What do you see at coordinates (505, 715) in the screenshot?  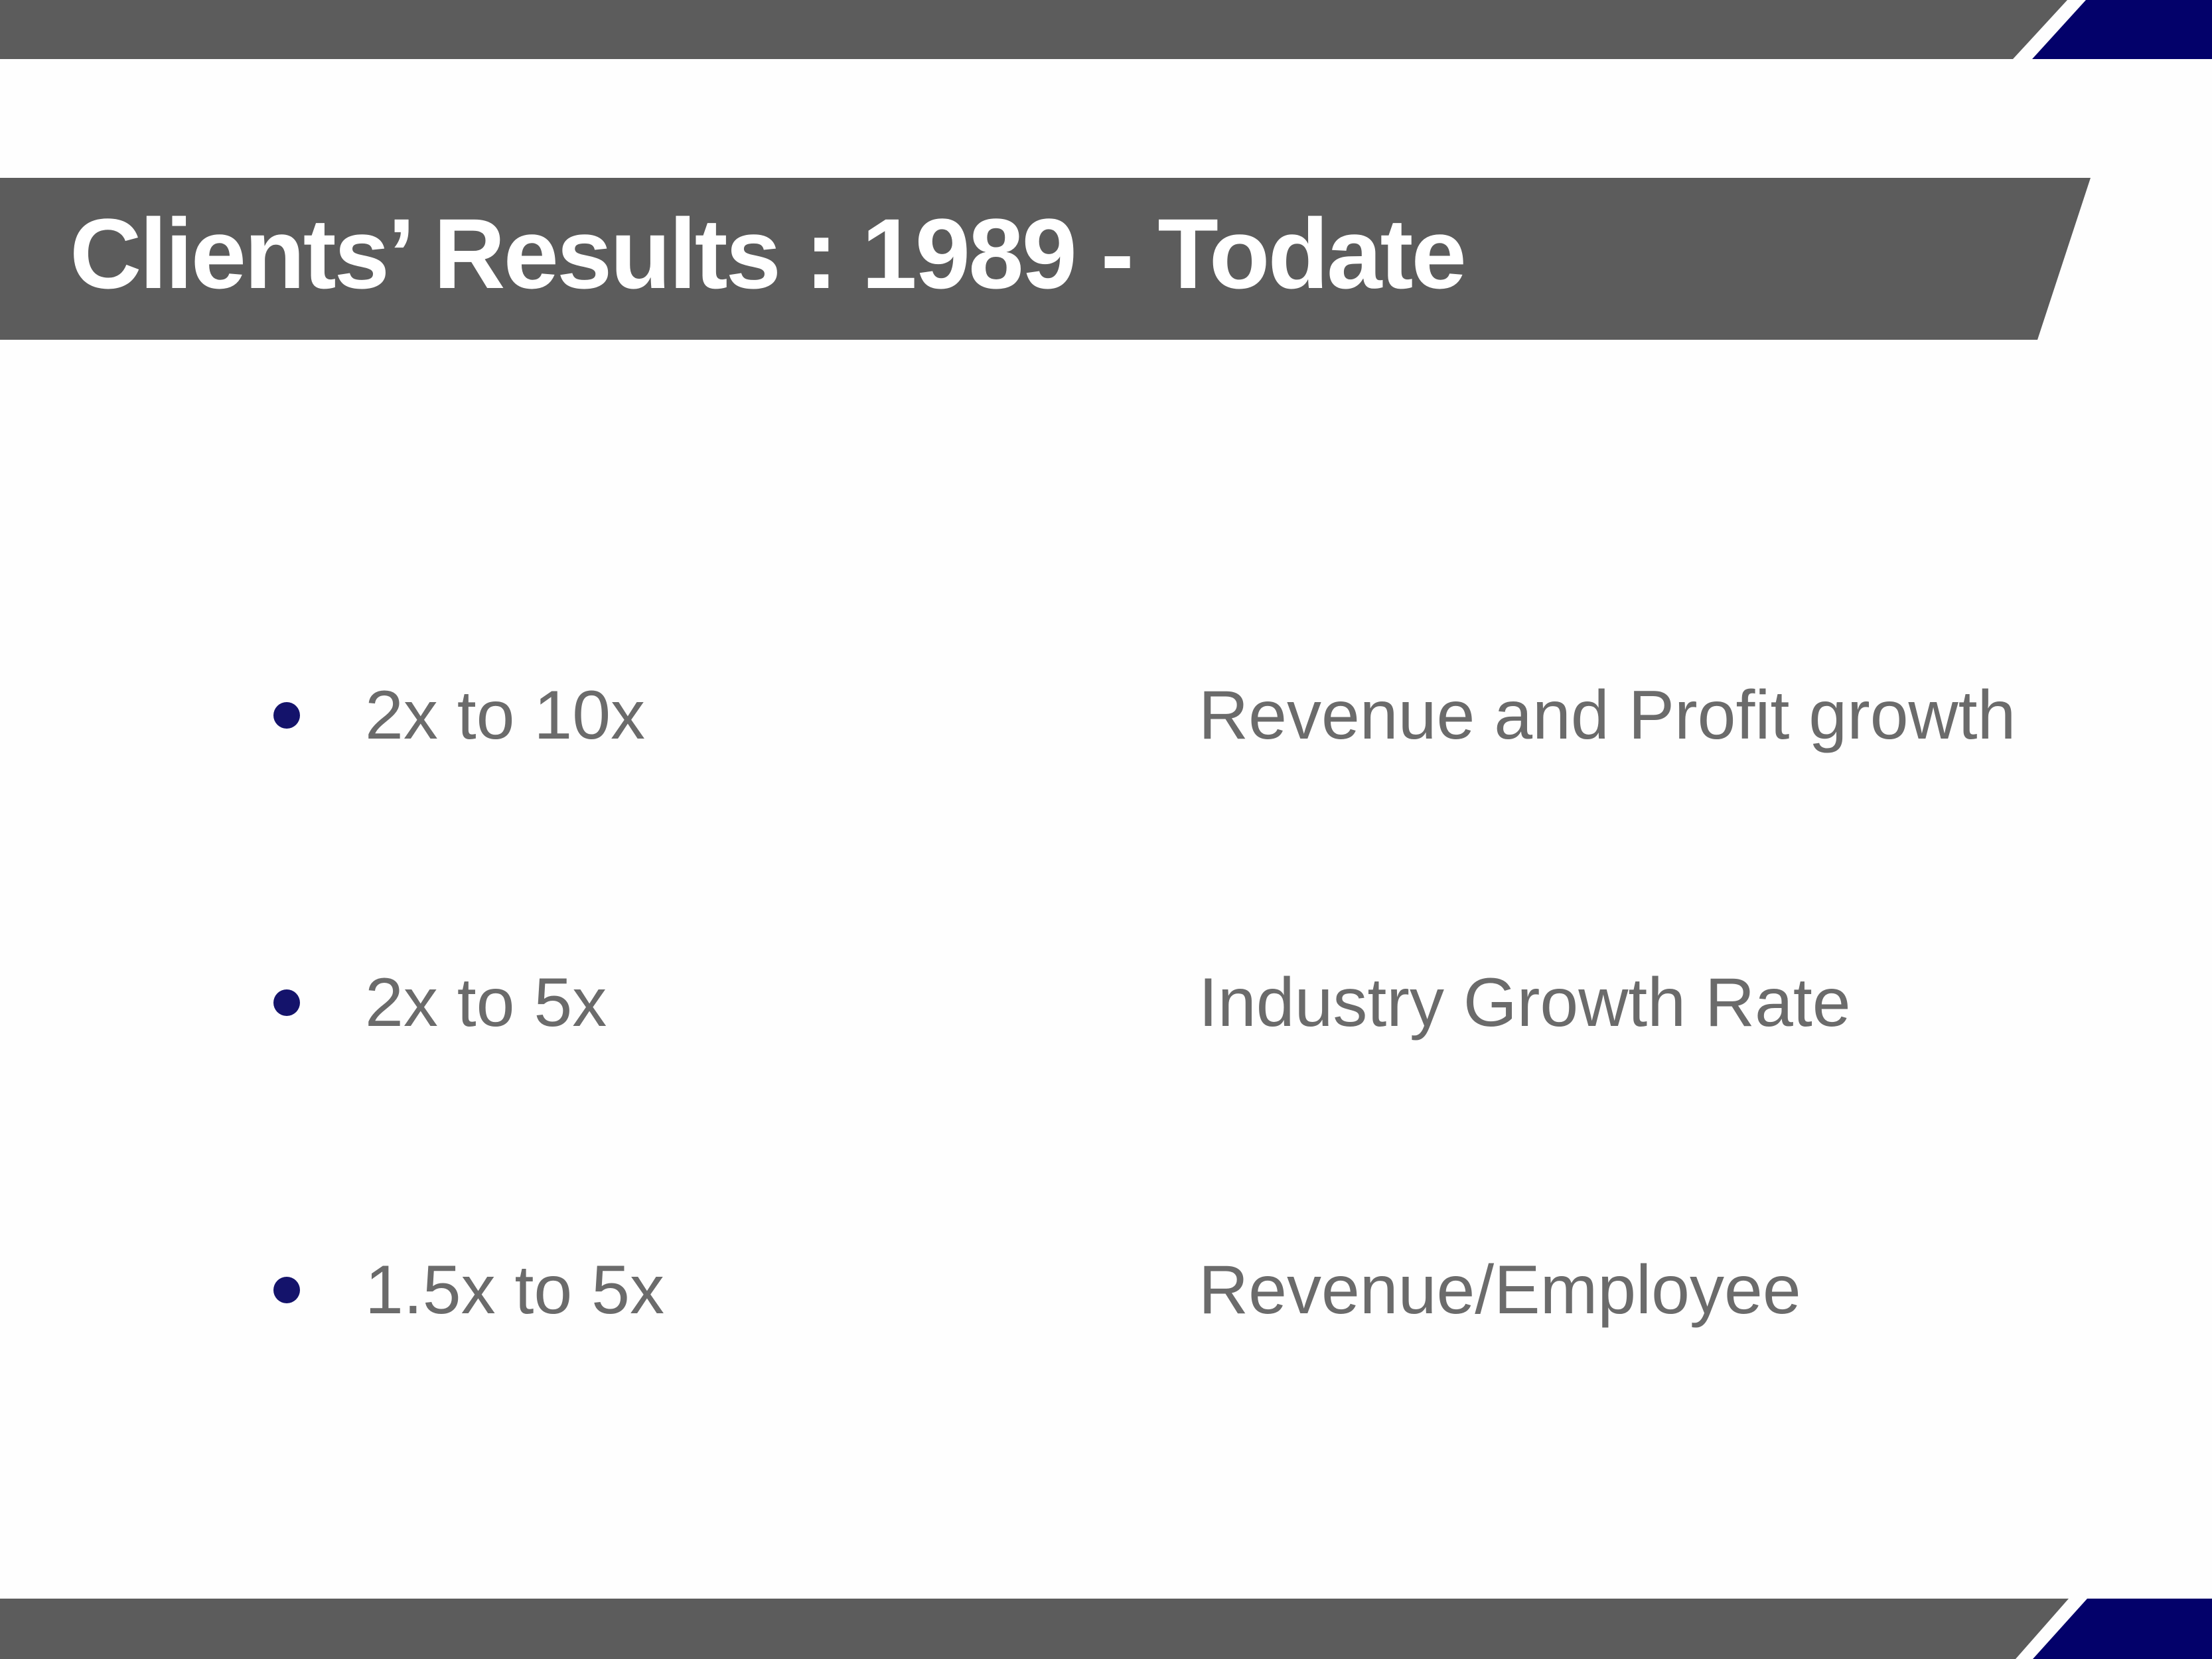 I see `metric-value: 2x to 10x` at bounding box center [505, 715].